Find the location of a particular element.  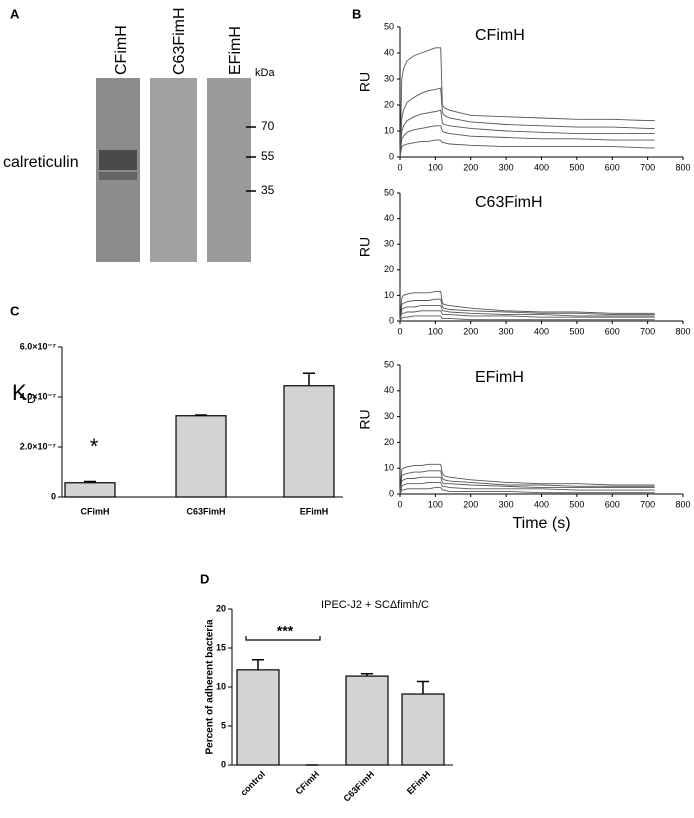

panel-label: A is located at coordinates (15, 13).